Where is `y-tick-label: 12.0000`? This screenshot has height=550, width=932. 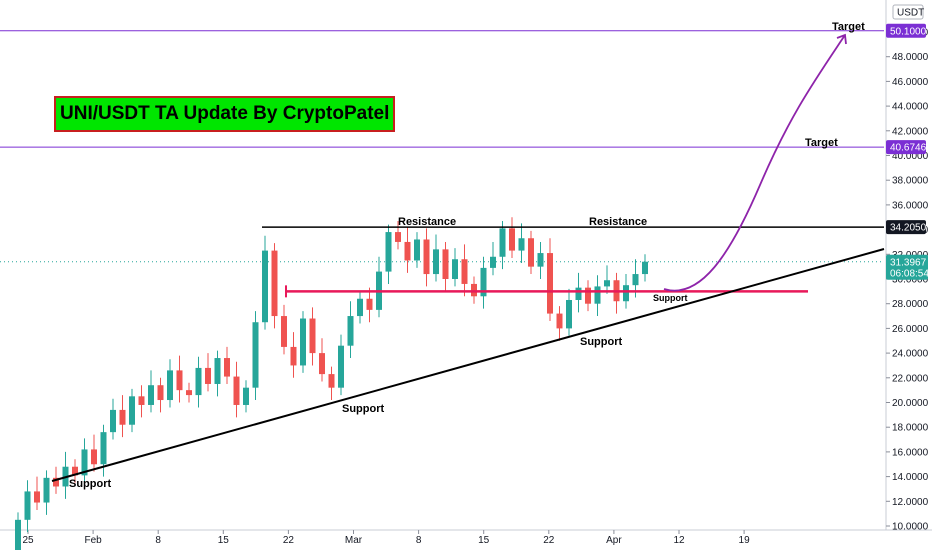
y-tick-label: 12.0000 is located at coordinates (910, 502).